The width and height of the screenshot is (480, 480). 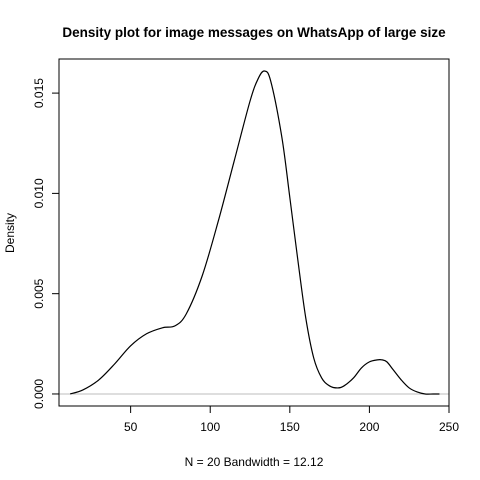 I want to click on y-tick-label: 0.015, so click(x=39, y=93).